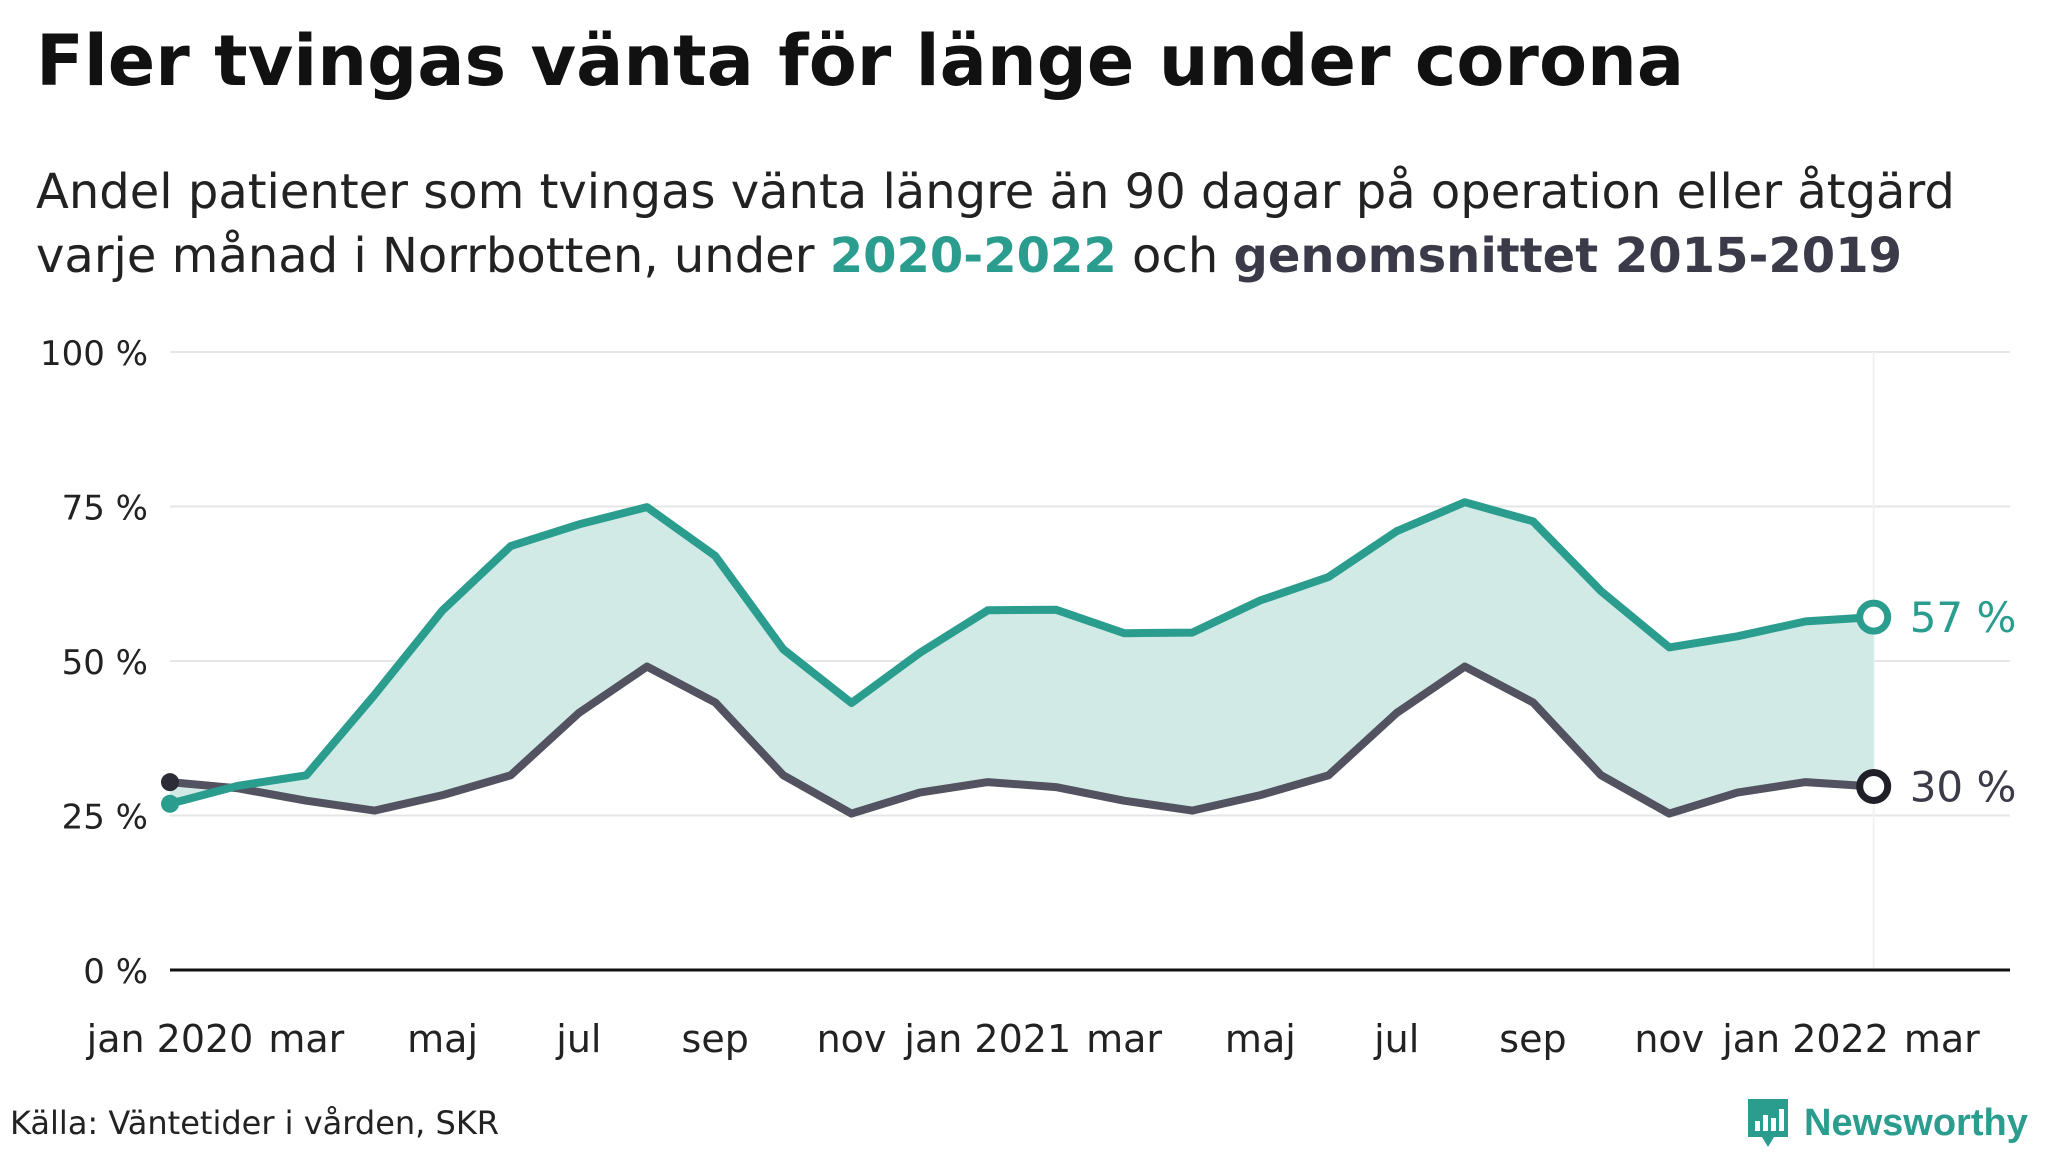 This screenshot has width=2048, height=1153. Describe the element at coordinates (1963, 786) in the screenshot. I see `end-value-label: 30 %` at that location.